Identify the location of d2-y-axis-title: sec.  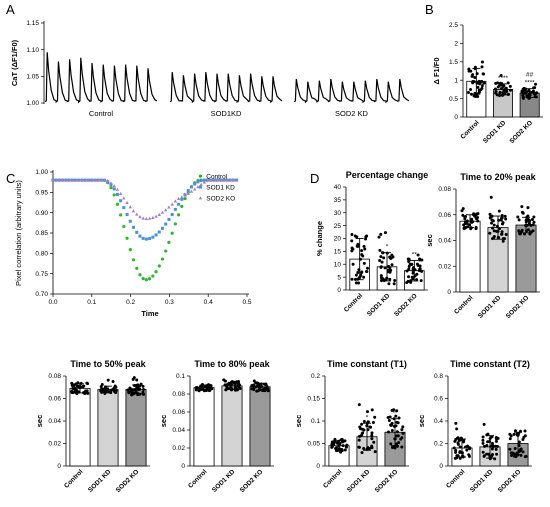
(429, 240).